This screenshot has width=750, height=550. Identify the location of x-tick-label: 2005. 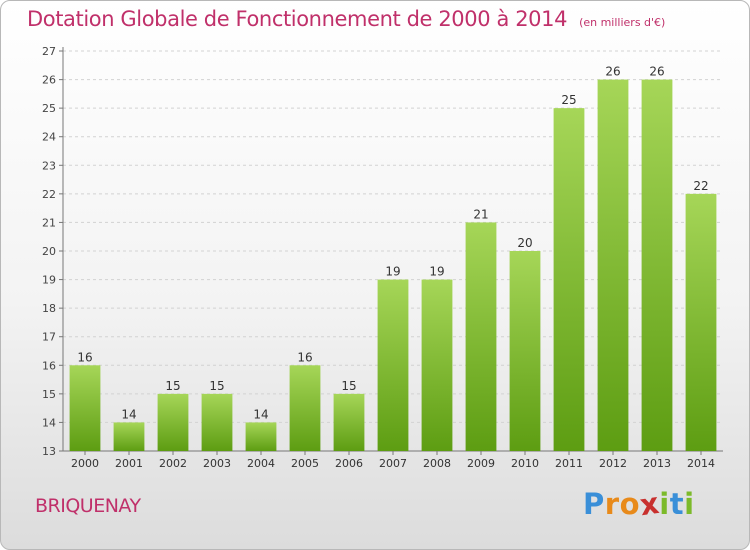
(305, 463).